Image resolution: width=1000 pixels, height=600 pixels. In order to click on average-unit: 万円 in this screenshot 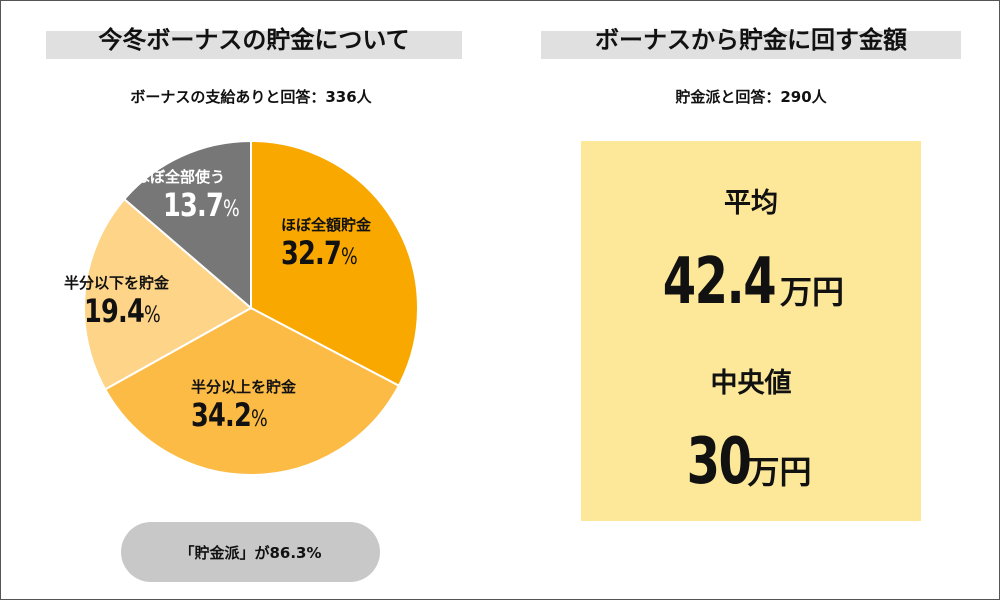, I will do `click(811, 292)`.